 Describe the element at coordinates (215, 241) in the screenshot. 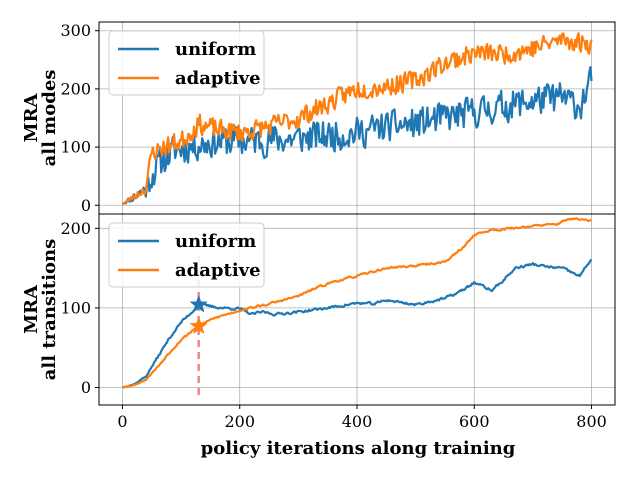

I see `bottom-legend-label-uniform: uniform` at that location.